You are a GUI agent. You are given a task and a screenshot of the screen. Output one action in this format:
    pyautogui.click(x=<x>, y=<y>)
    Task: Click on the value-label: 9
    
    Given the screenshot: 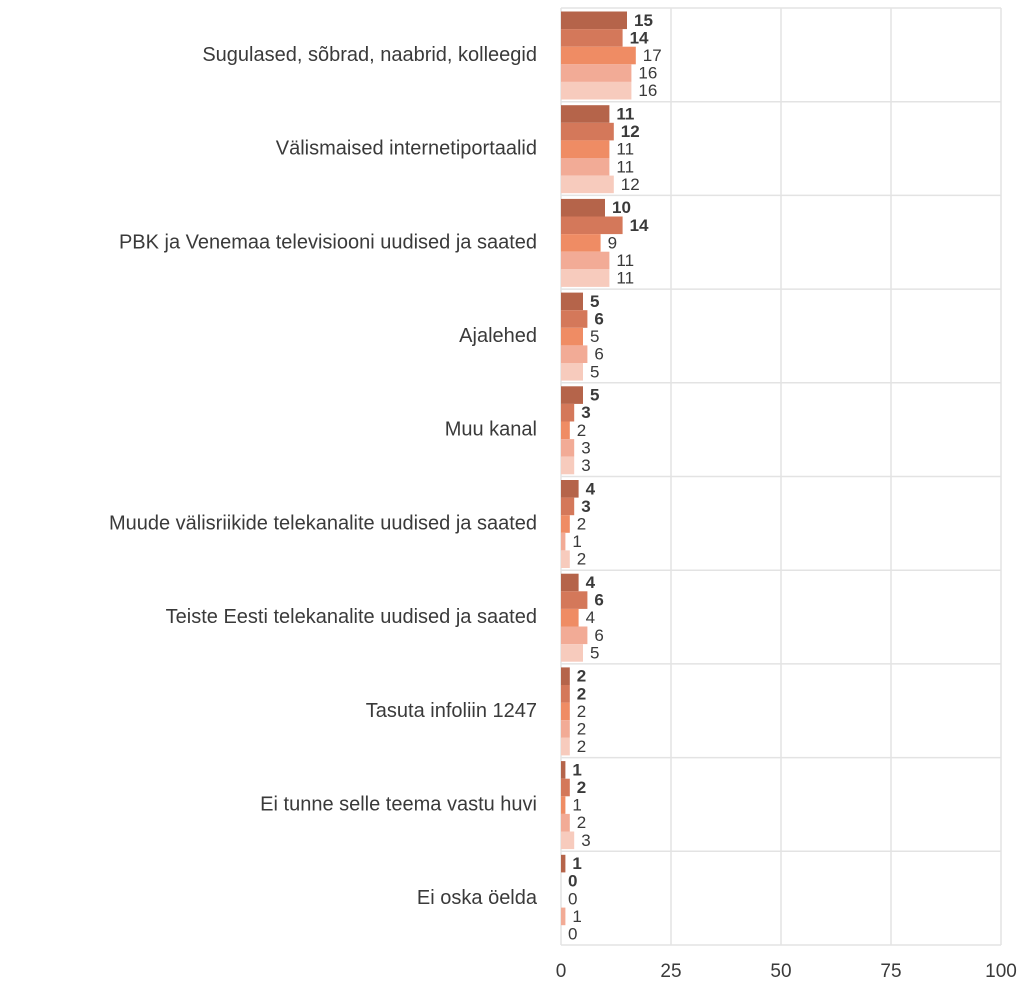 What is the action you would take?
    pyautogui.click(x=612, y=242)
    